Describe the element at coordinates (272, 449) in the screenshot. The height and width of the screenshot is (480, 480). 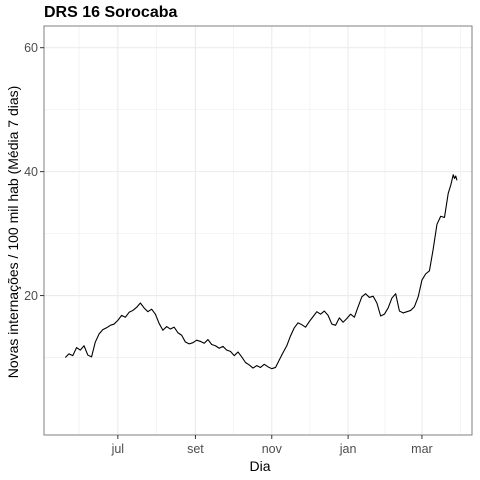
I see `x-tick-label: nov` at that location.